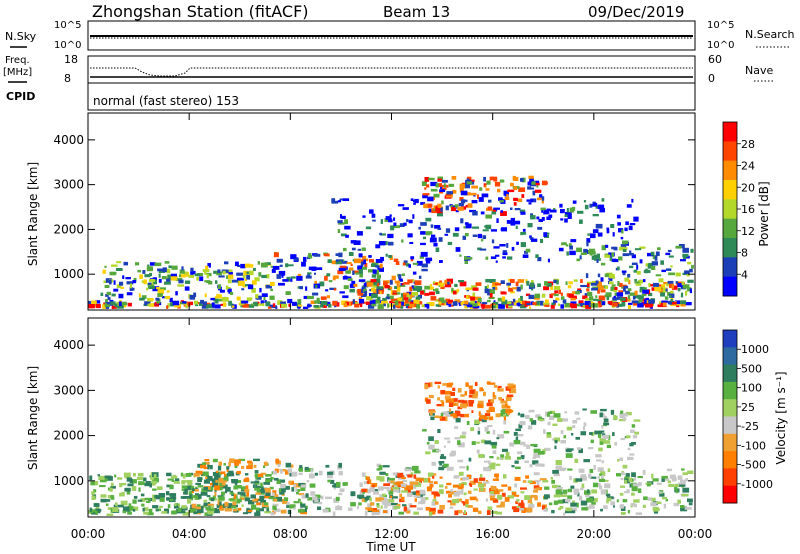 The width and height of the screenshot is (800, 554). I want to click on xaxis-label: Time UT, so click(390, 547).